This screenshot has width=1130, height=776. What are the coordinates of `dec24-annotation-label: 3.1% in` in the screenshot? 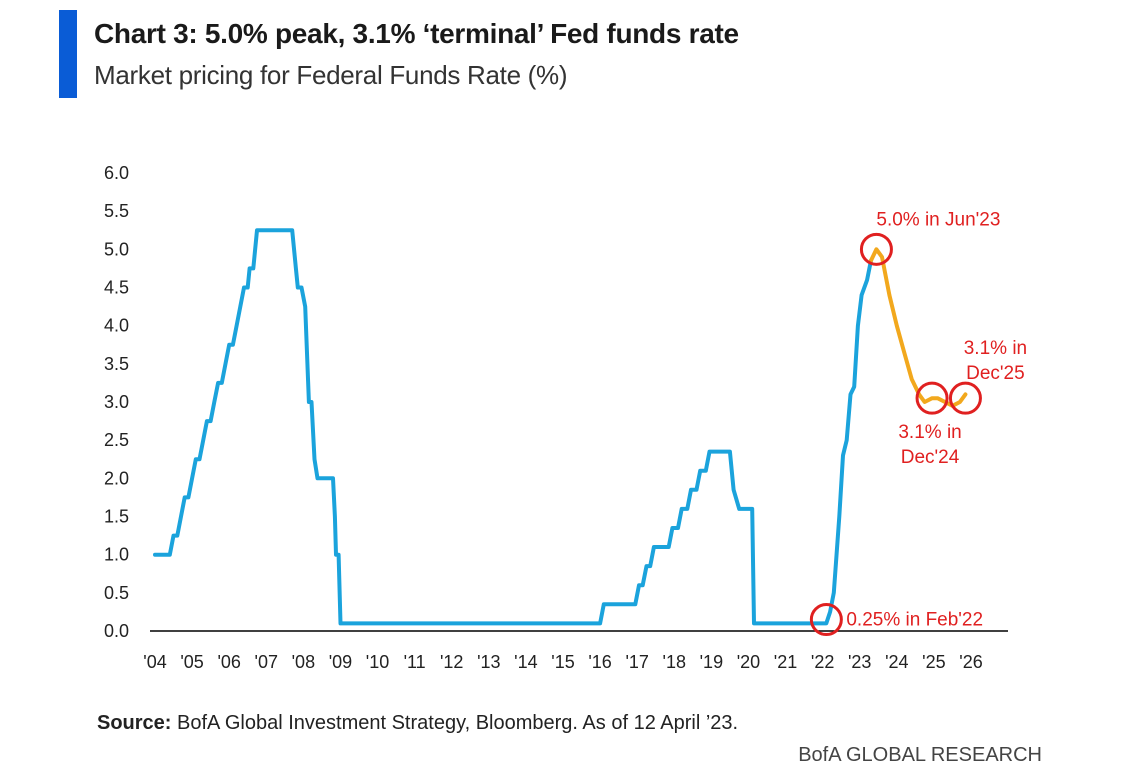 It's located at (929, 432).